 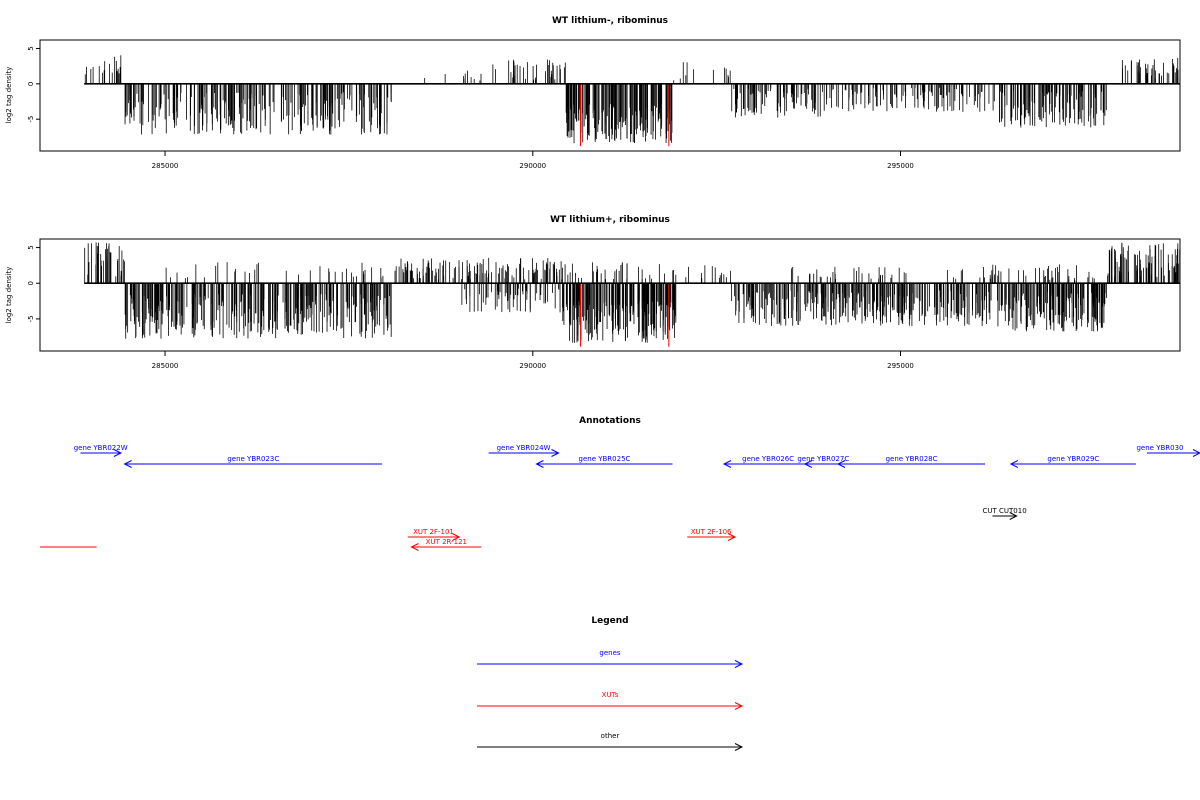 What do you see at coordinates (1005, 511) in the screenshot?
I see `other-feature-label: CUT CUT010` at bounding box center [1005, 511].